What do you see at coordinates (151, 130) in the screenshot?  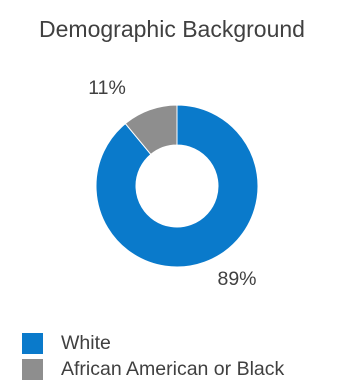 I see `slice-african-american-or-black` at bounding box center [151, 130].